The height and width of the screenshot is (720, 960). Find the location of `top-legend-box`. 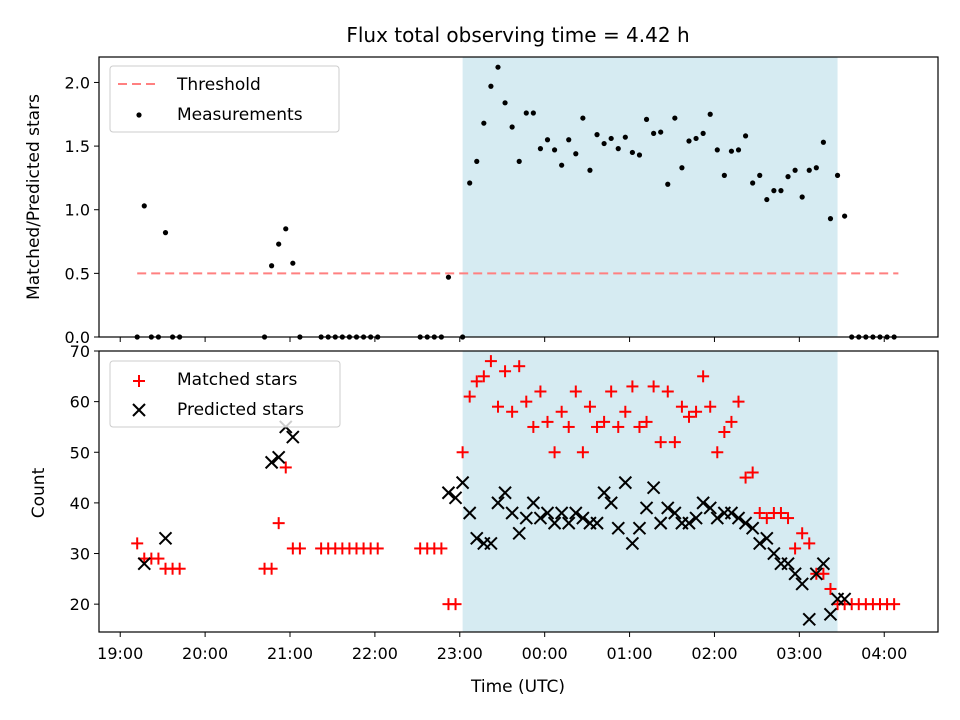

top-legend-box is located at coordinates (224, 99).